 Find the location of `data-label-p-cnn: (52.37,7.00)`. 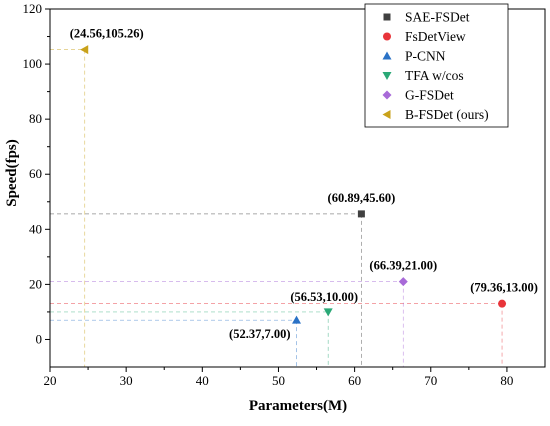

data-label-p-cnn: (52.37,7.00) is located at coordinates (259, 334).